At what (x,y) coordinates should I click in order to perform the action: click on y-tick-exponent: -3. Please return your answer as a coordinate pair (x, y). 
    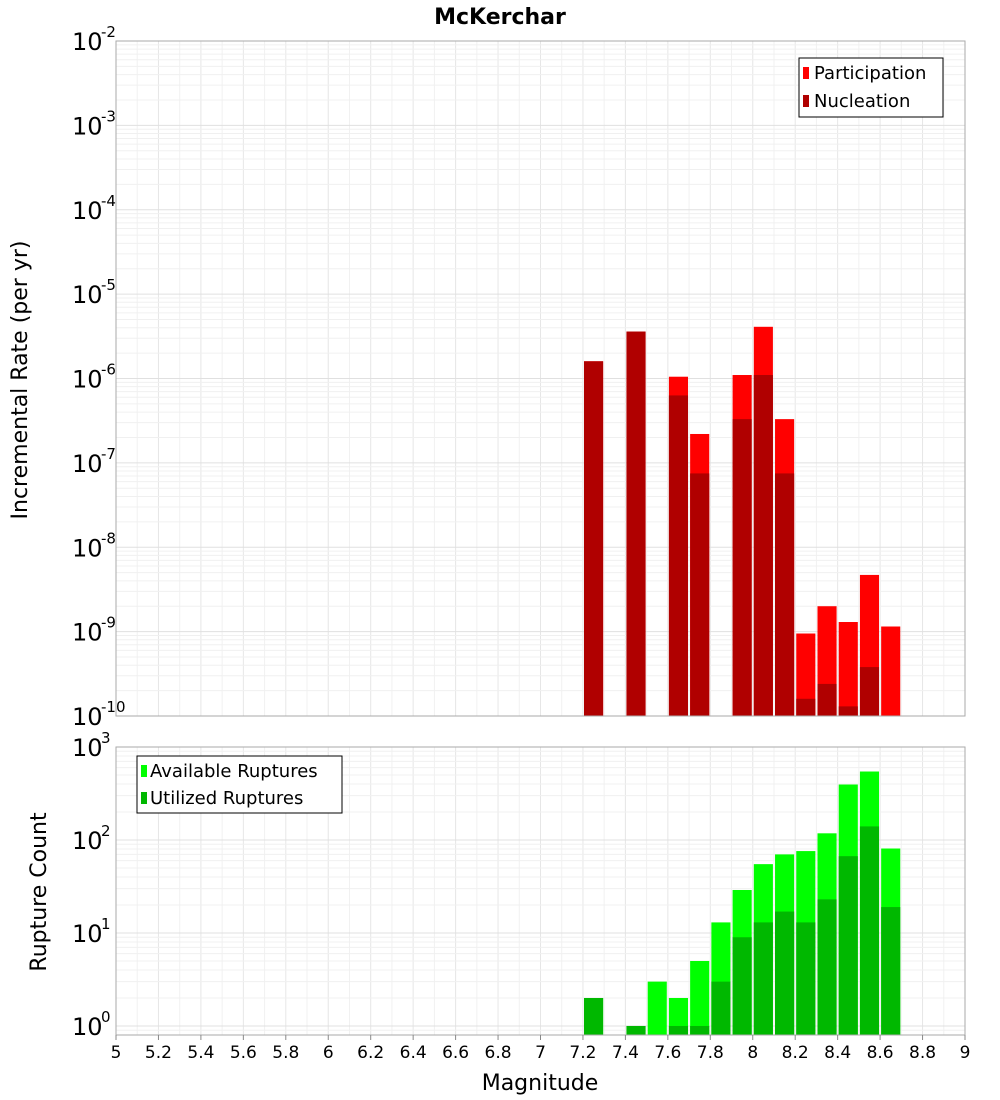
    Looking at the image, I should click on (108, 116).